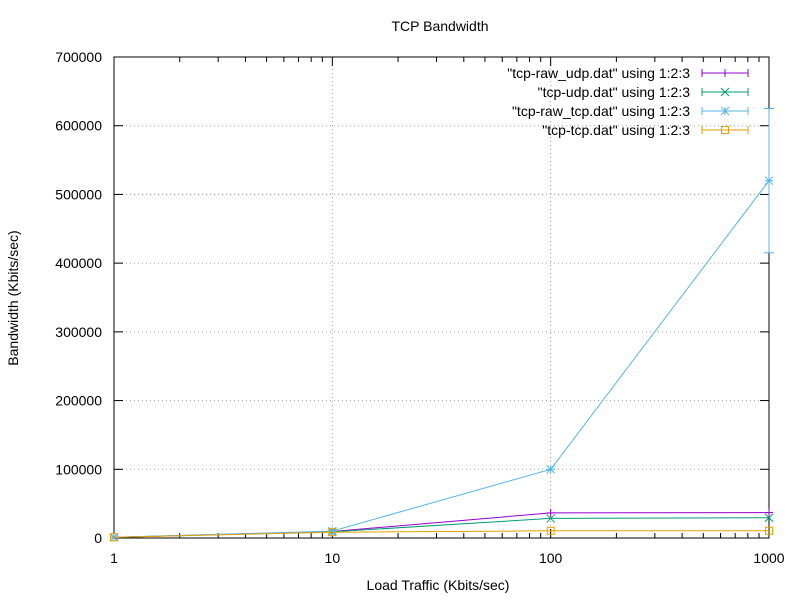 This screenshot has width=800, height=600. I want to click on legend-item: "tcp-tcp.dat" using 1:2:3, so click(645, 130).